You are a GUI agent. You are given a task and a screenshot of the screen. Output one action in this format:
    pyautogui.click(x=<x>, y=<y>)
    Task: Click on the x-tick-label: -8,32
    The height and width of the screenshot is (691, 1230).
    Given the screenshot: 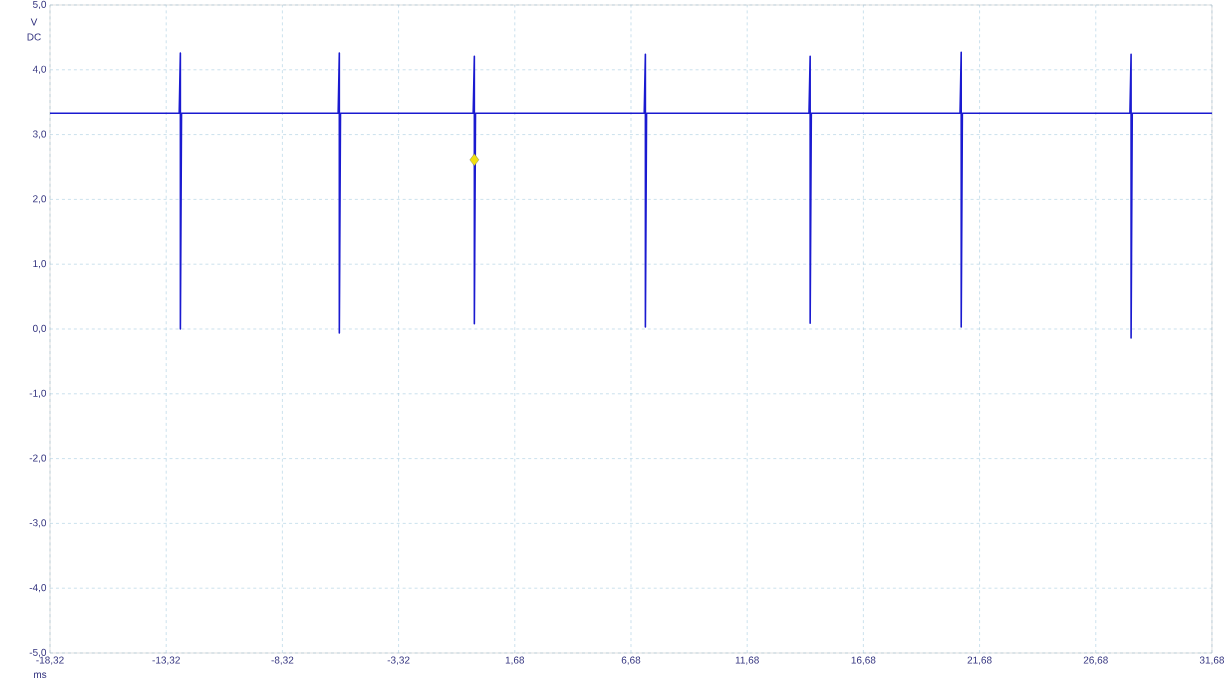 What is the action you would take?
    pyautogui.click(x=282, y=660)
    